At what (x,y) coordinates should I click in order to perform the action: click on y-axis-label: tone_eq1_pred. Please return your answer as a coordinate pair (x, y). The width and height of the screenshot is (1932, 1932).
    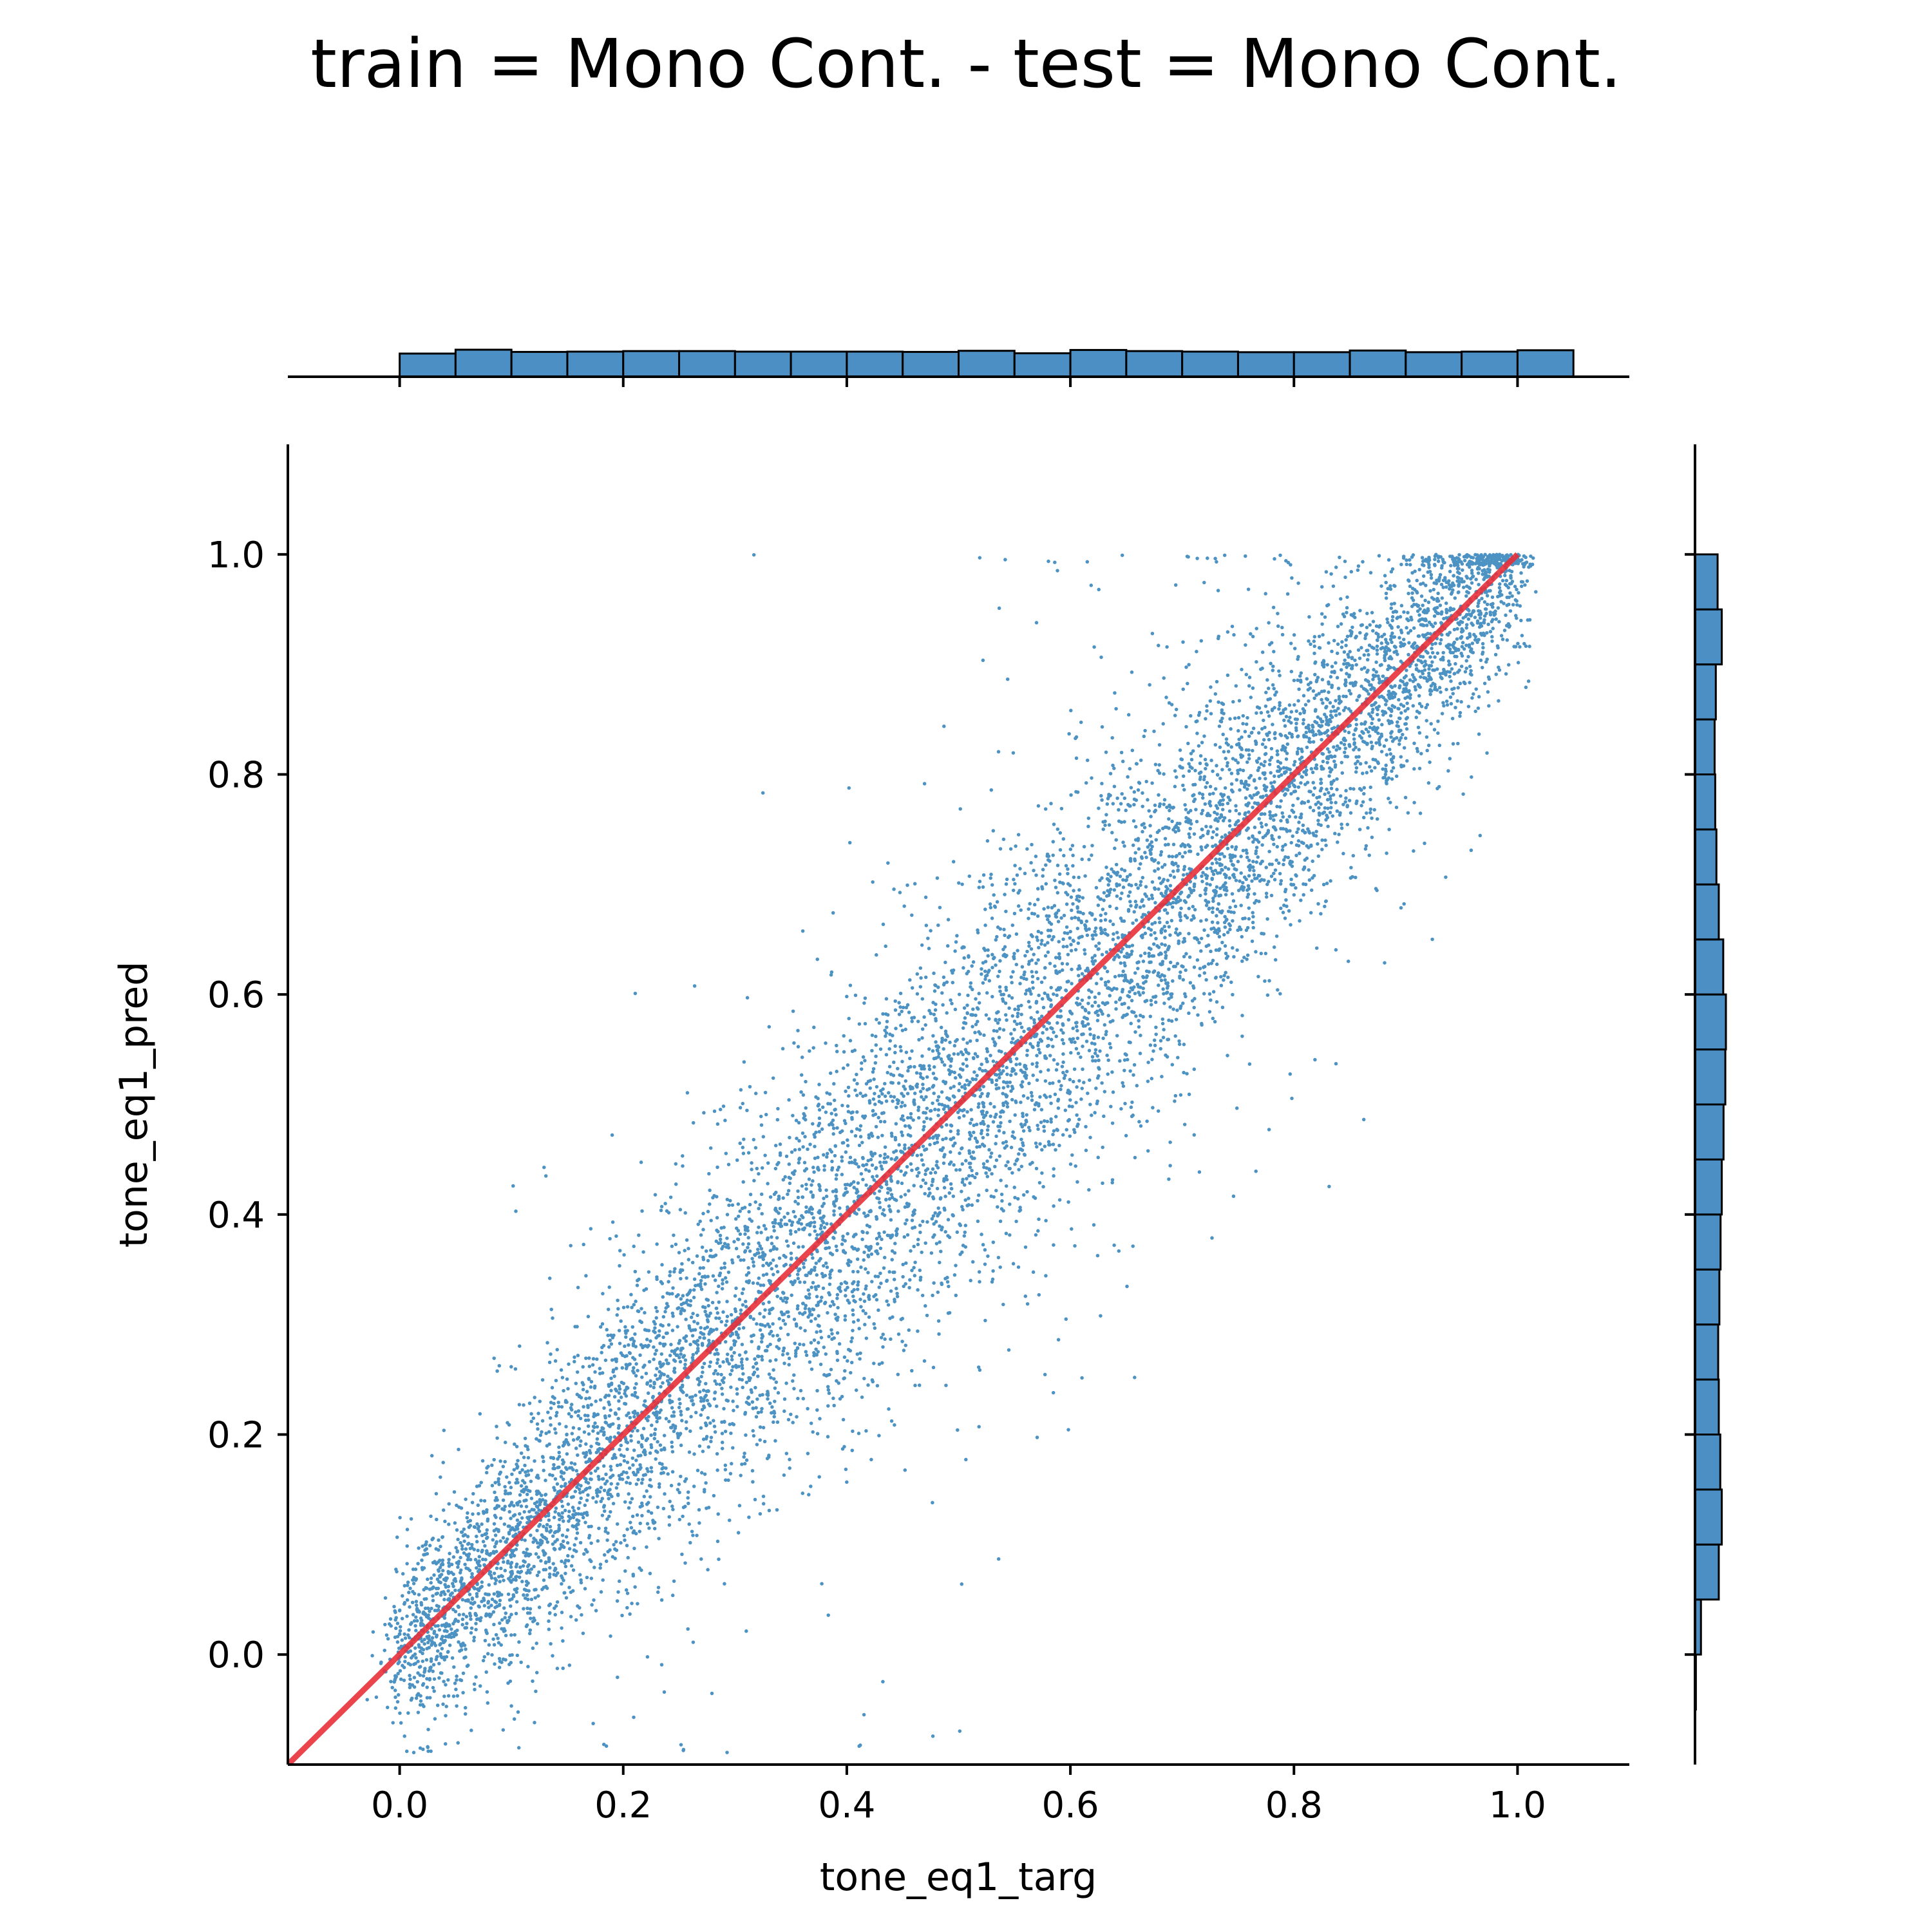
    Looking at the image, I should click on (133, 1104).